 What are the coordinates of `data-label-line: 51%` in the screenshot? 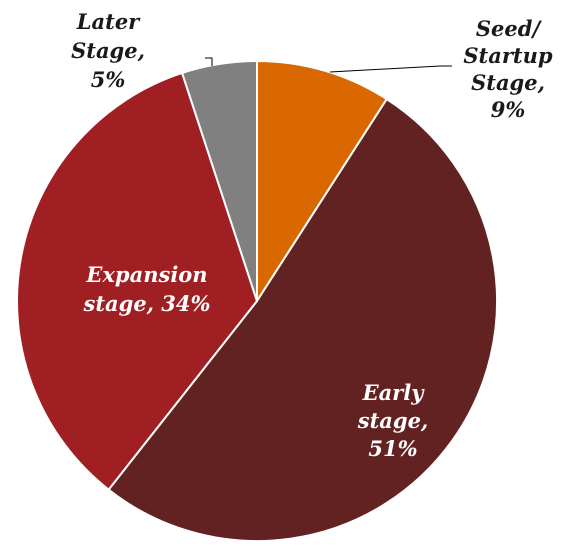 It's located at (392, 448).